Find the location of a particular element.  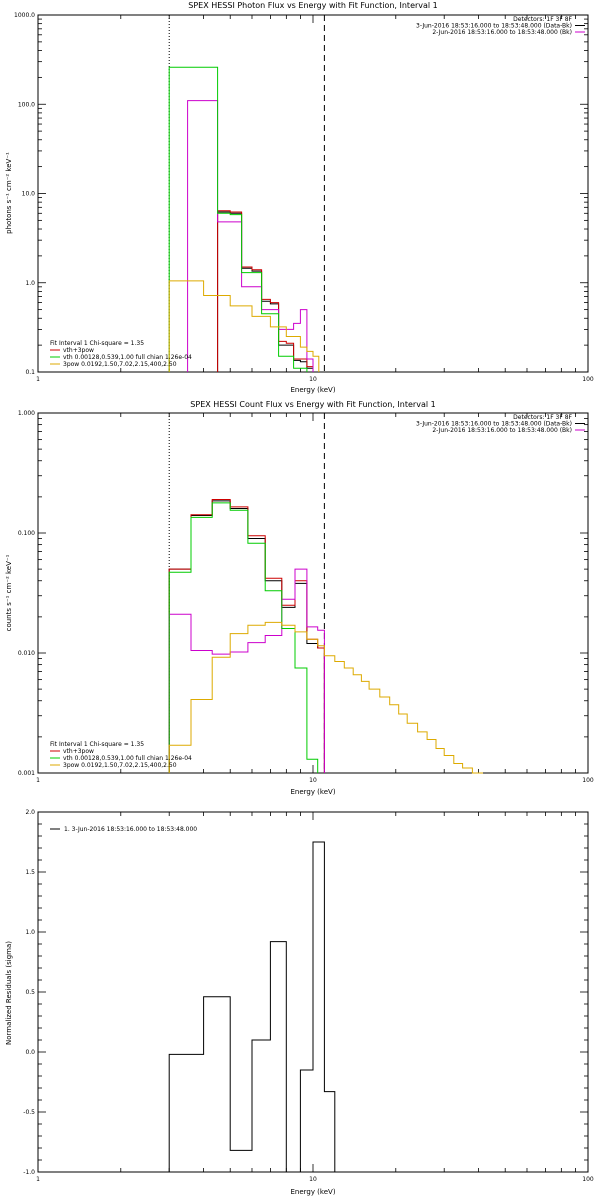

y-tick-label: 0.5 is located at coordinates (30, 992).